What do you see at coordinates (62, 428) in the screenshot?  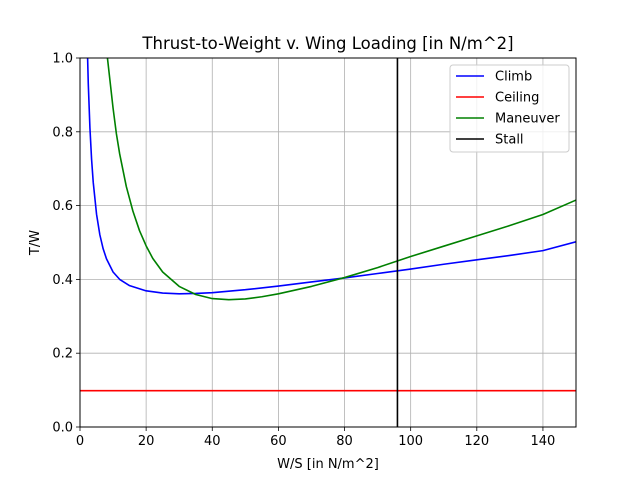 I see `y-tick-label: 0.0` at bounding box center [62, 428].